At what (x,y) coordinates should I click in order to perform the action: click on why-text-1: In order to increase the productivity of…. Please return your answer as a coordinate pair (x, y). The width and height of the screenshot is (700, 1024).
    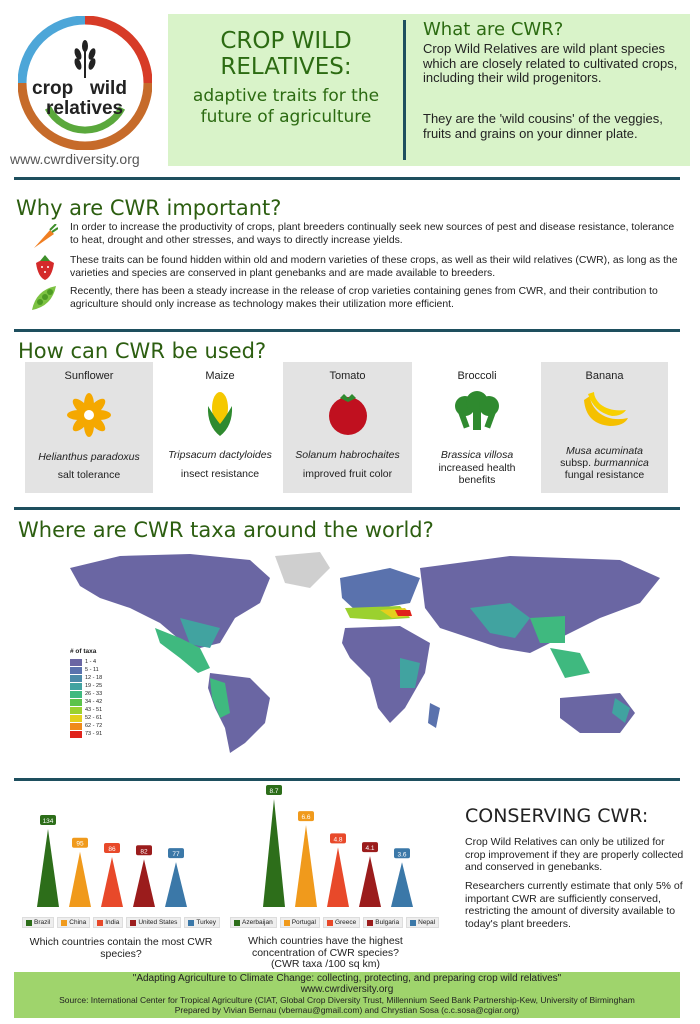
    Looking at the image, I should click on (372, 234).